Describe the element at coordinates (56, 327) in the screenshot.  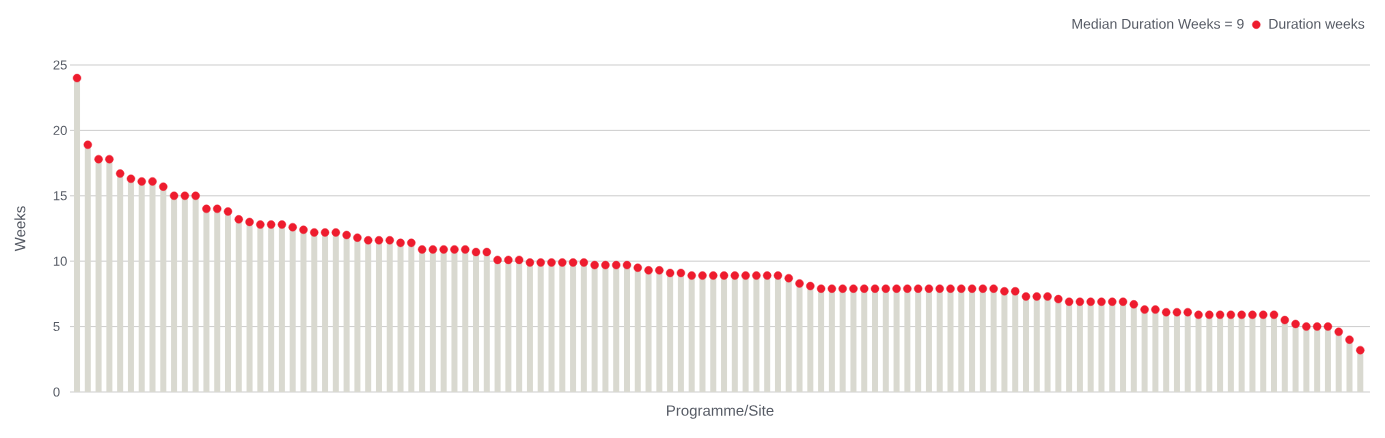
I see `y-tick-label: 5` at that location.